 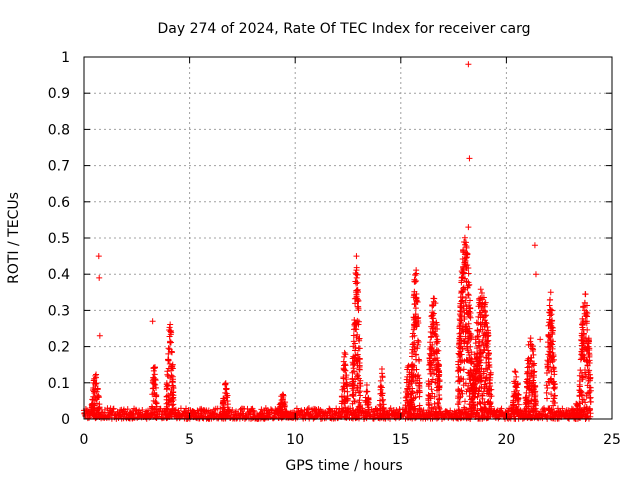 What do you see at coordinates (65, 58) in the screenshot?
I see `y-tick-label: 1` at bounding box center [65, 58].